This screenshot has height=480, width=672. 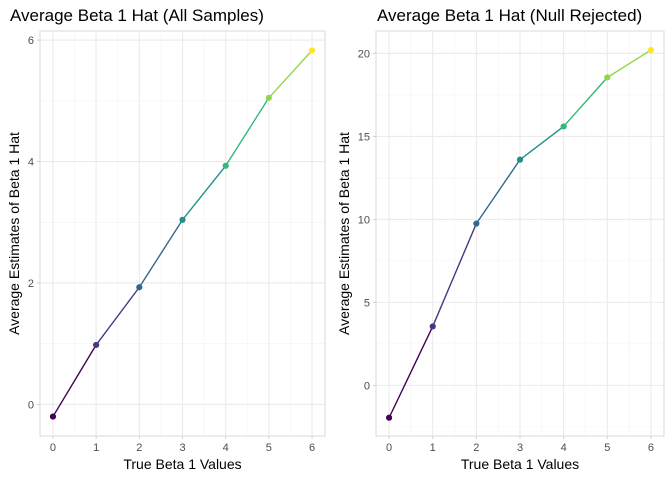 I want to click on y-tick-label: 5, so click(x=367, y=303).